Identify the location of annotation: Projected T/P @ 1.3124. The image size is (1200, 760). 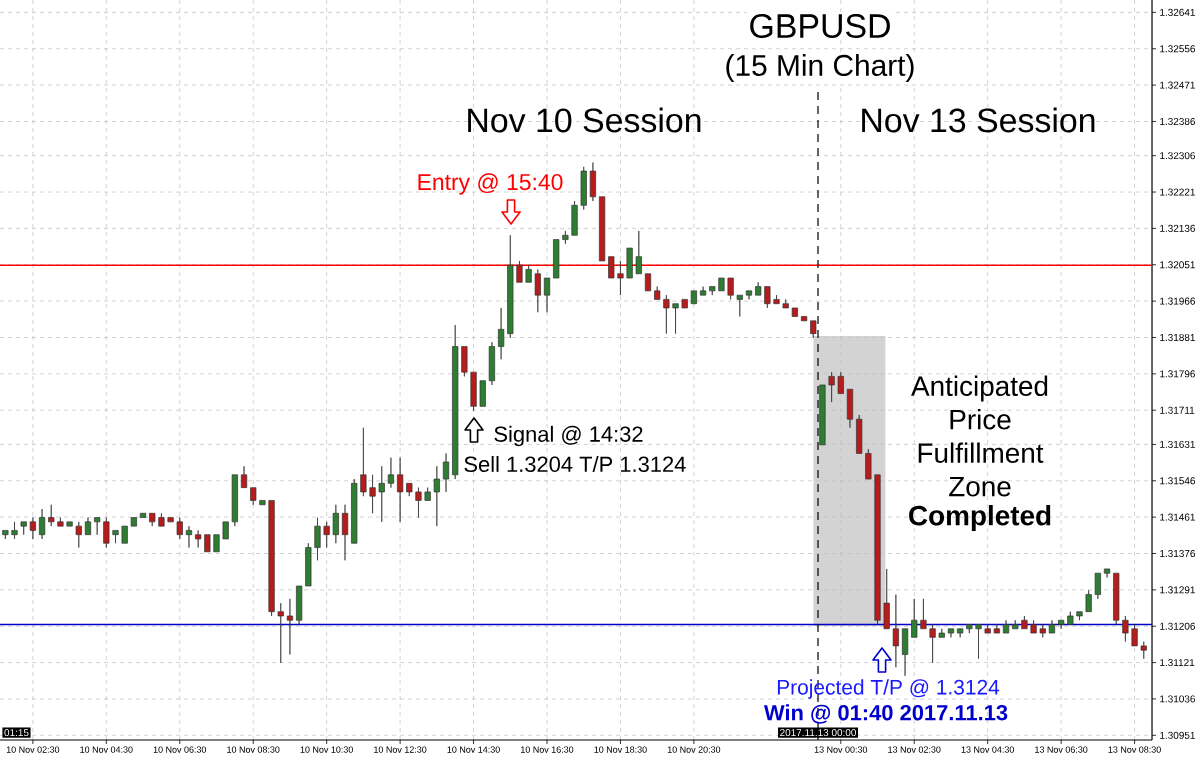
(888, 689).